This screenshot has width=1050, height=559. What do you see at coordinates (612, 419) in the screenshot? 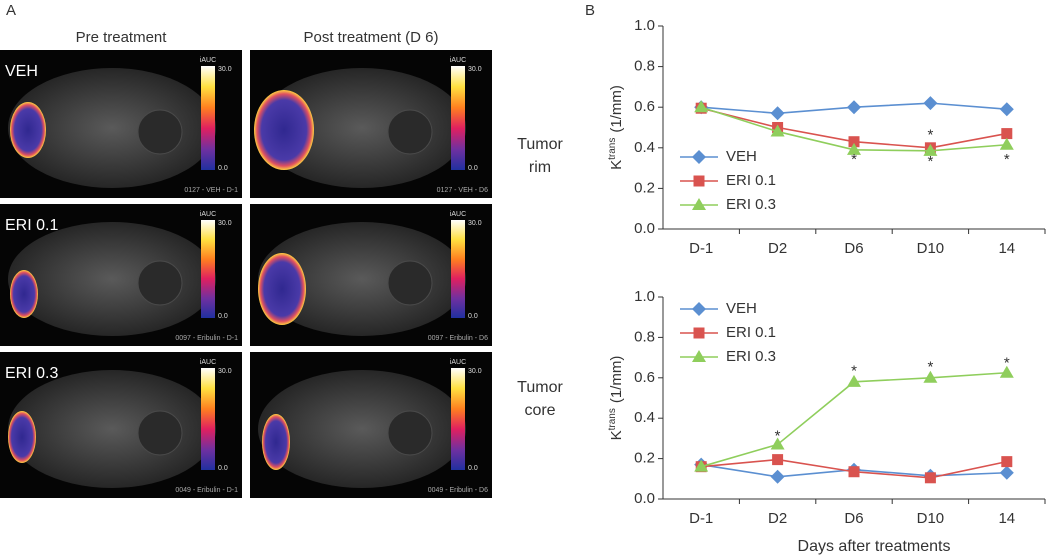
I see `y-label-sup: trans` at bounding box center [612, 419].